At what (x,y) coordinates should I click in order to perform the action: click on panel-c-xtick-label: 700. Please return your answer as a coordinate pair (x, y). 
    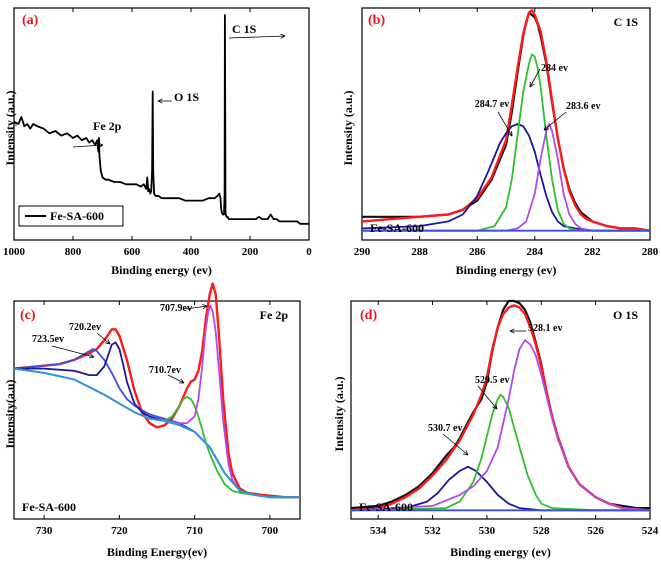
    Looking at the image, I should click on (270, 531).